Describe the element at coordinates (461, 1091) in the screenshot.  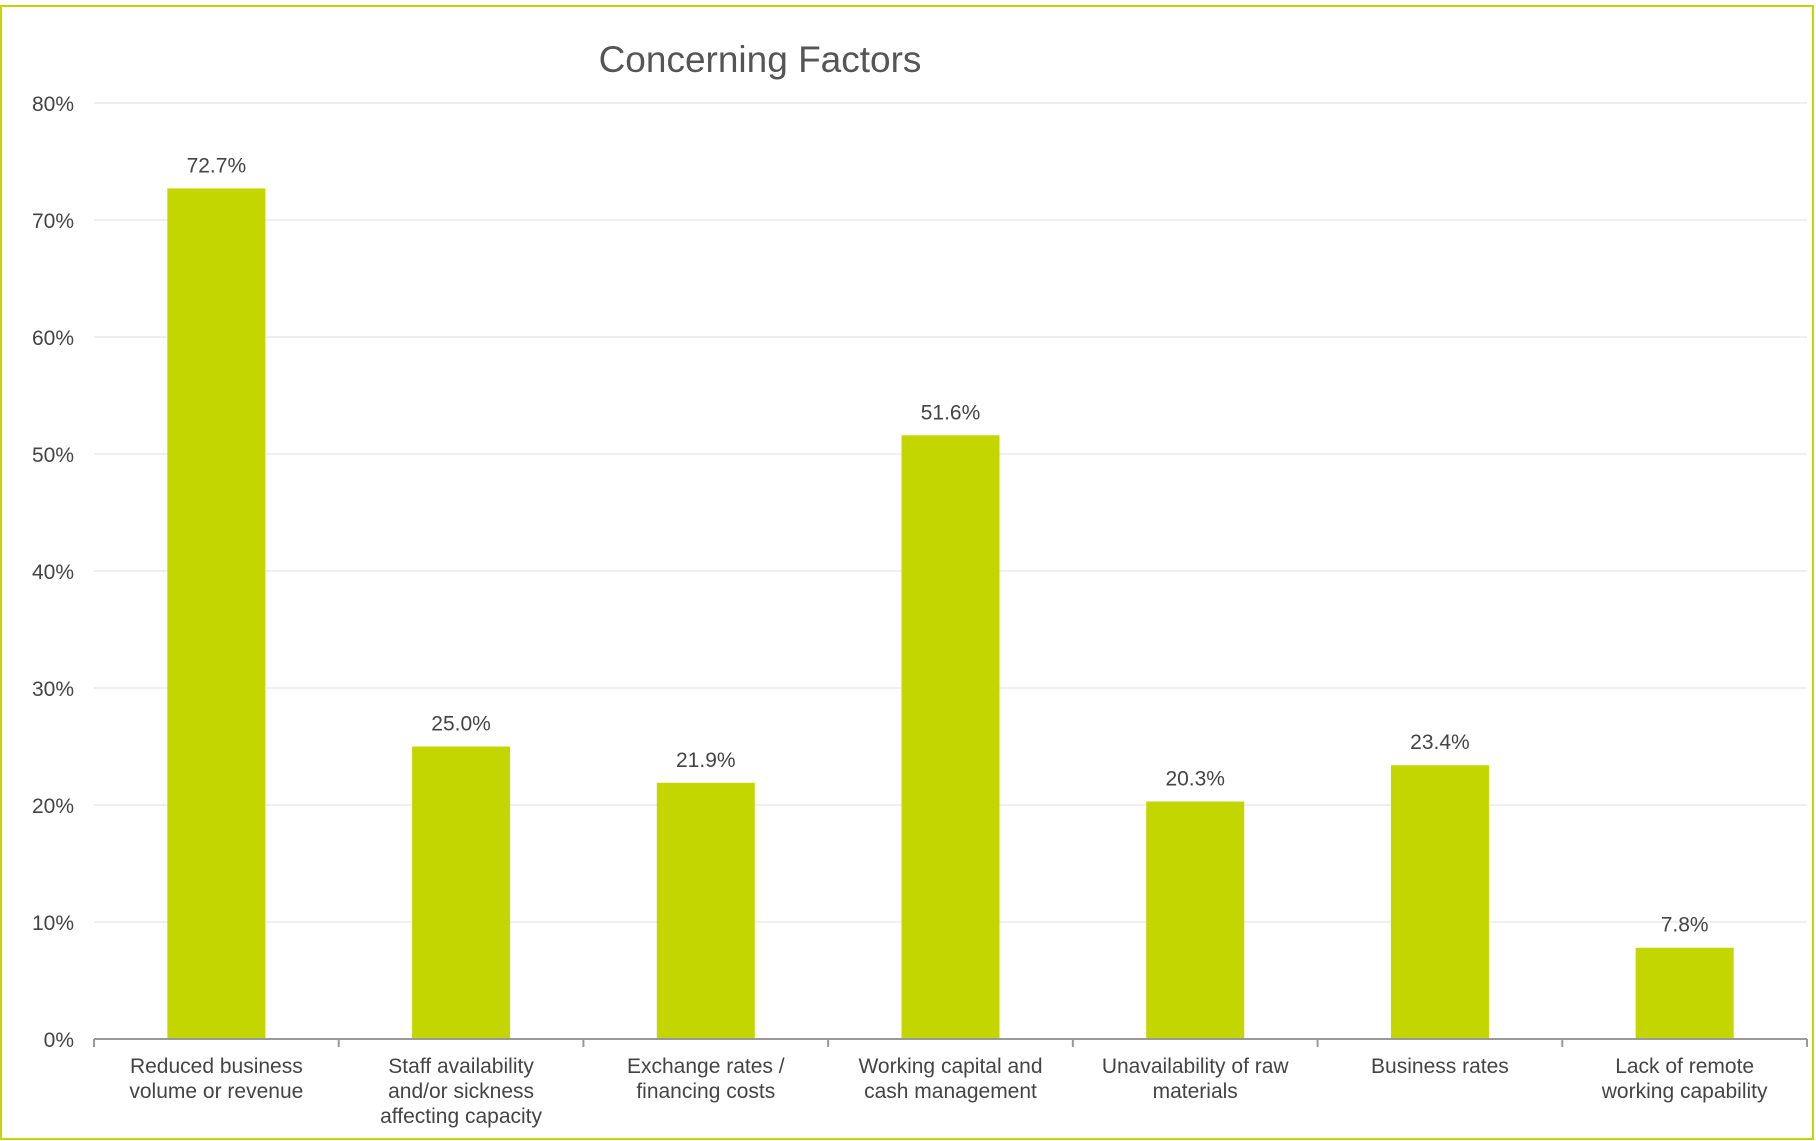
I see `x-tick-label: and/or sickness` at that location.